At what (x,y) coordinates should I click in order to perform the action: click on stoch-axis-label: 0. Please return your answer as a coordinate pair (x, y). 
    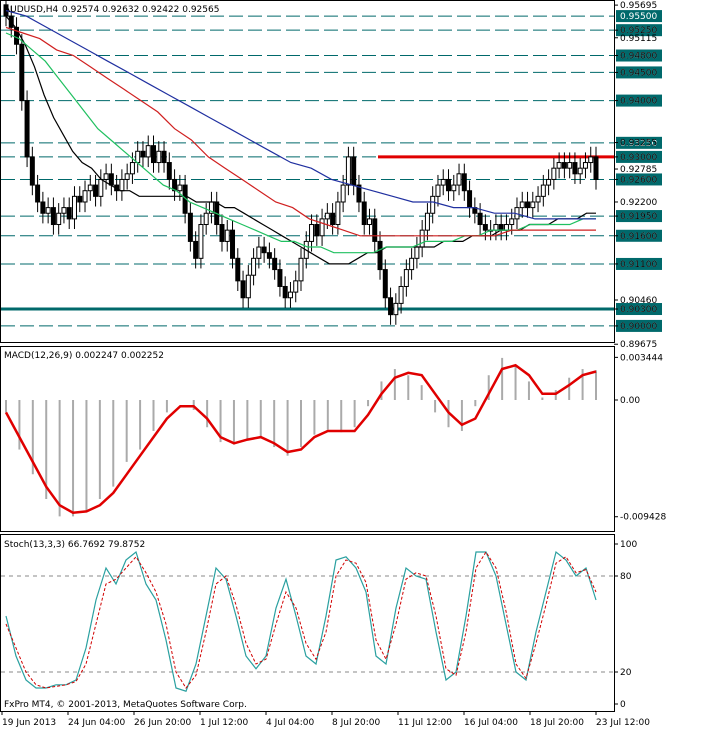
    Looking at the image, I should click on (623, 705).